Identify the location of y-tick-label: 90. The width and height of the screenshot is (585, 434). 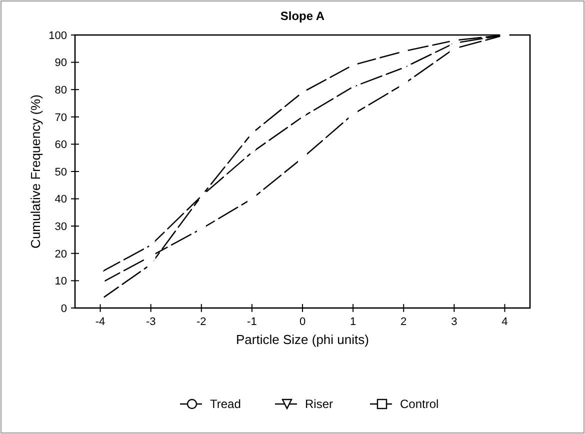
(60, 63).